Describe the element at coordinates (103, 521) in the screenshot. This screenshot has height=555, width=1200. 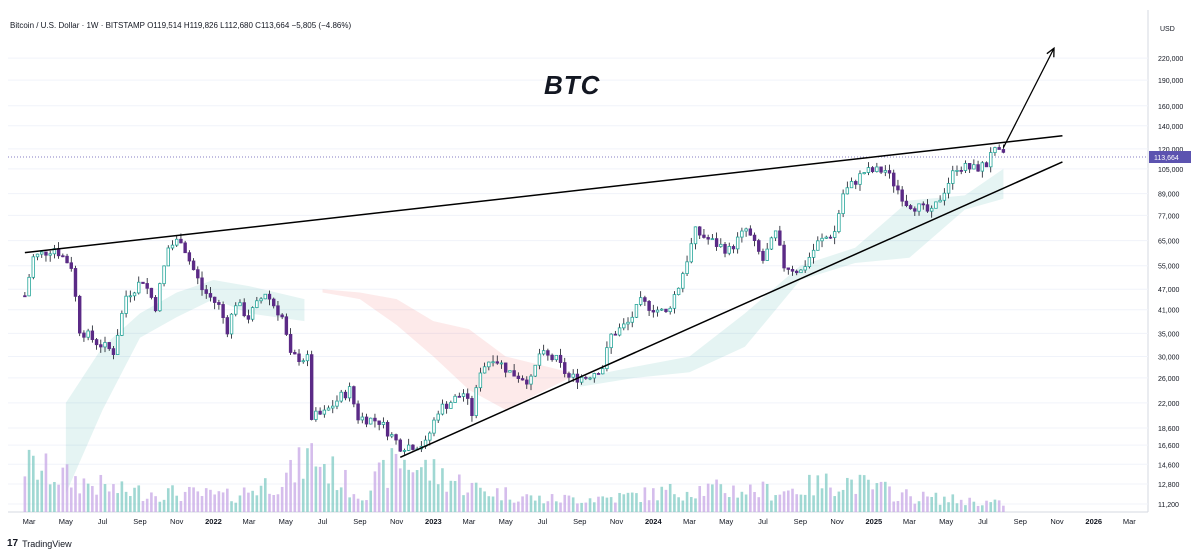
I see `x-tick-label: Jul` at that location.